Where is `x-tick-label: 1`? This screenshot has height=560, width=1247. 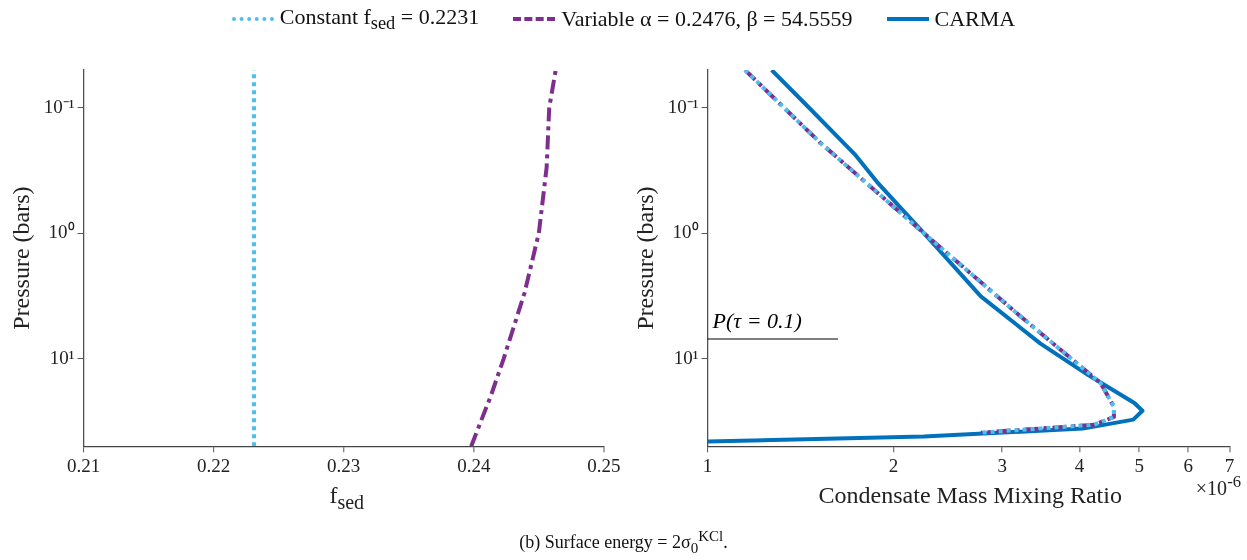
x-tick-label: 1 is located at coordinates (707, 465).